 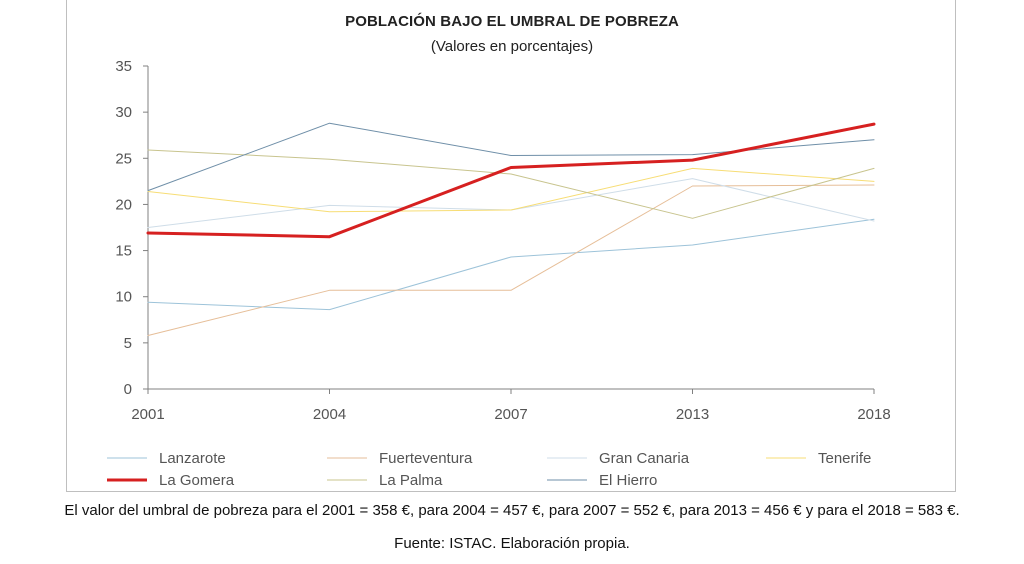 What do you see at coordinates (123, 297) in the screenshot?
I see `y-tick-label: 10` at bounding box center [123, 297].